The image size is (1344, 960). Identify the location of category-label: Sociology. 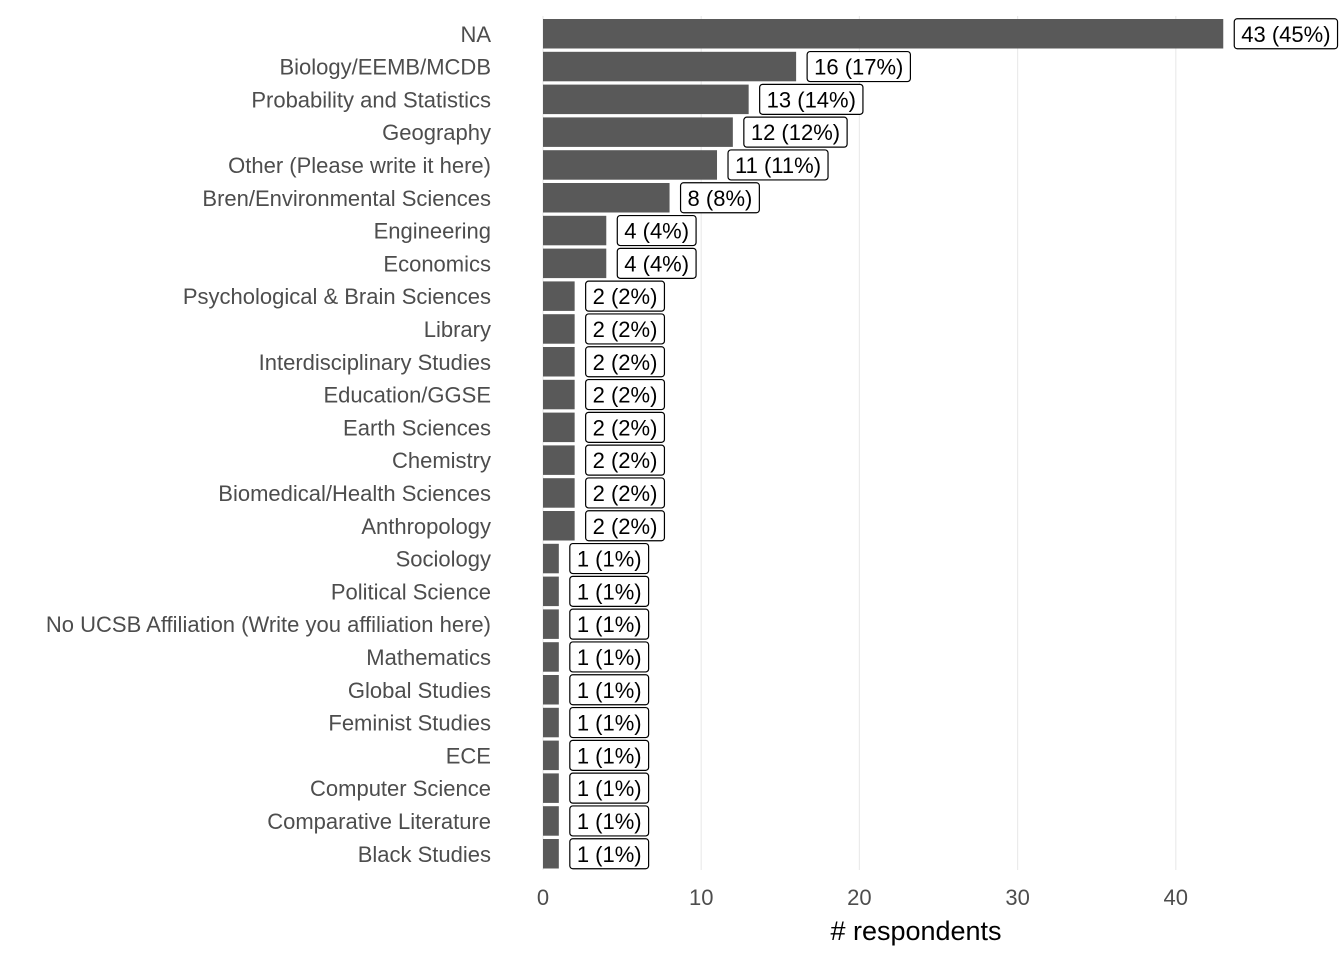
(443, 559).